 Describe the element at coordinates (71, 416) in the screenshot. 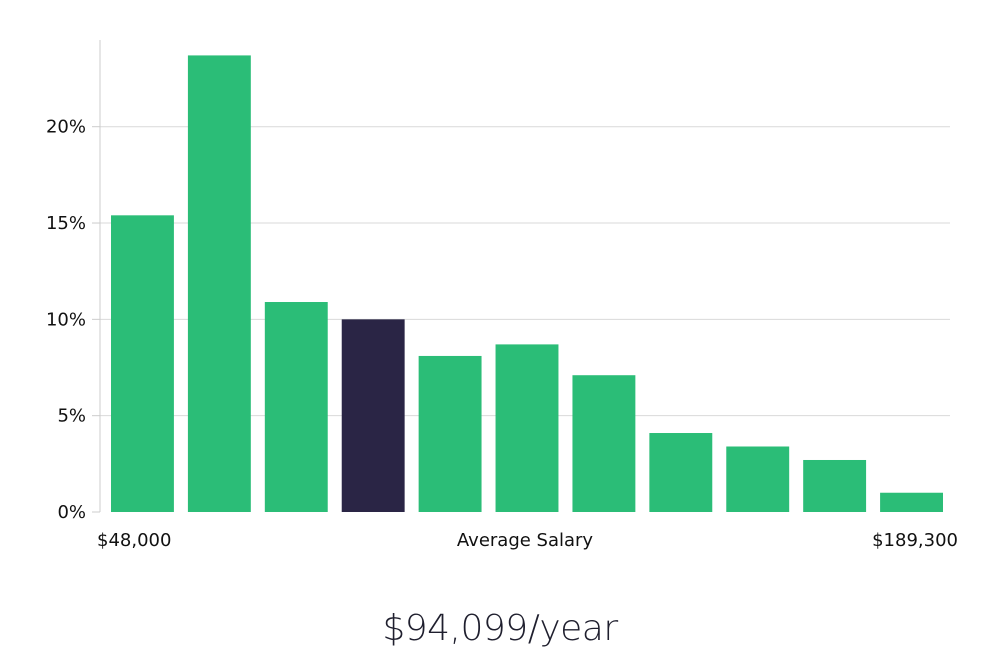

I see `y-tick-label: 5%` at that location.